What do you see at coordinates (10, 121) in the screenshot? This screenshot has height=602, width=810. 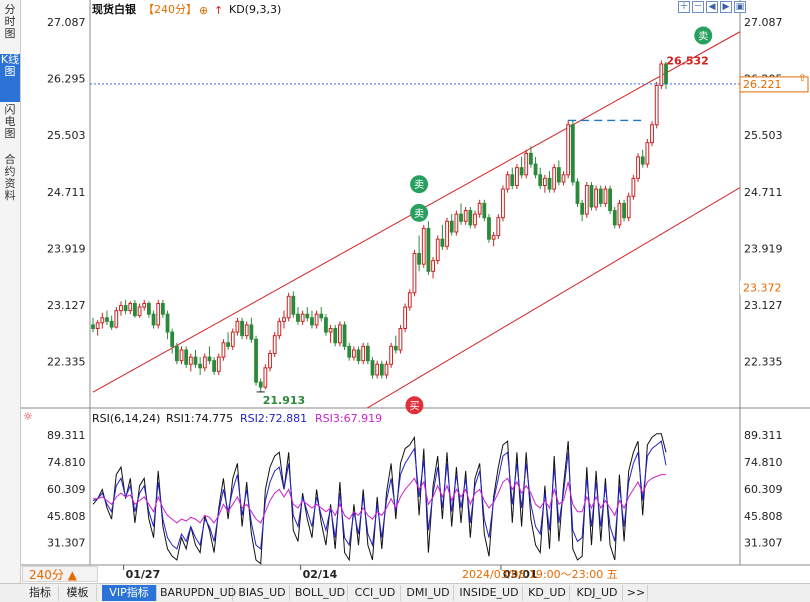 I see `sidebar-tab-flash: 闪电图` at bounding box center [10, 121].